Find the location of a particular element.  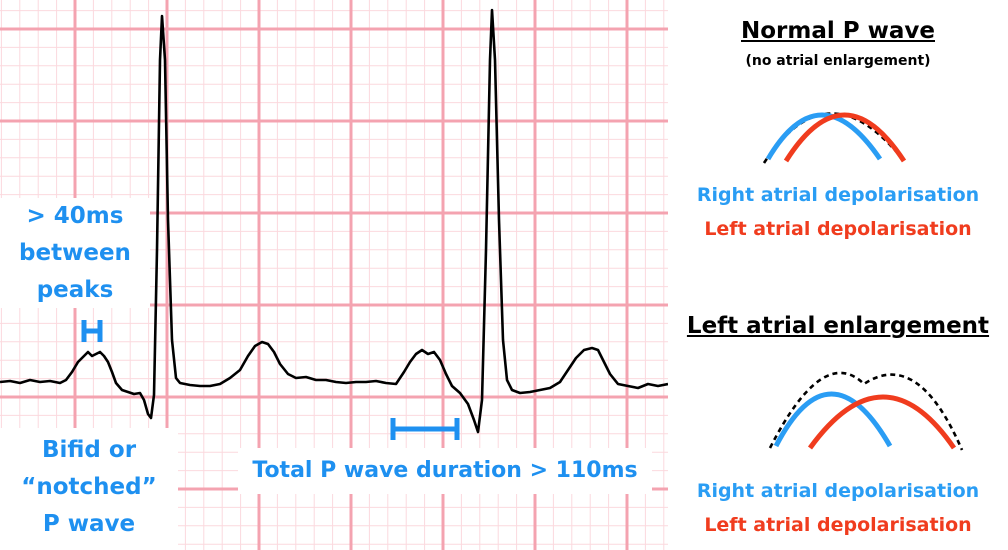

enlarged-right-atrial-wave is located at coordinates (833, 419).